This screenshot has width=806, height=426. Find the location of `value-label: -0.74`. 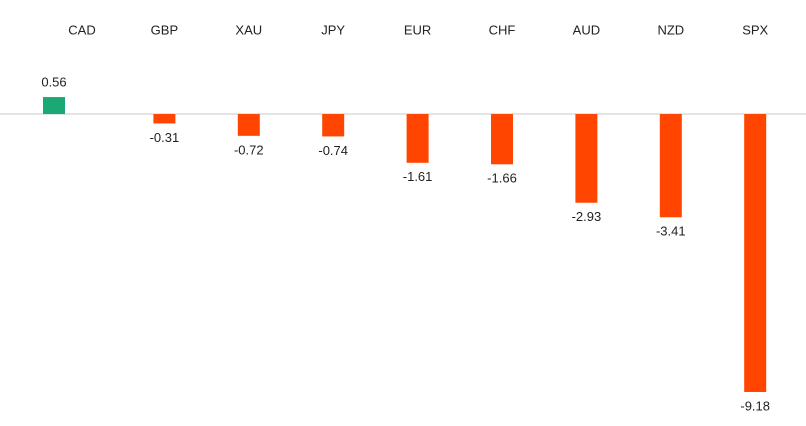

value-label: -0.74 is located at coordinates (333, 150).